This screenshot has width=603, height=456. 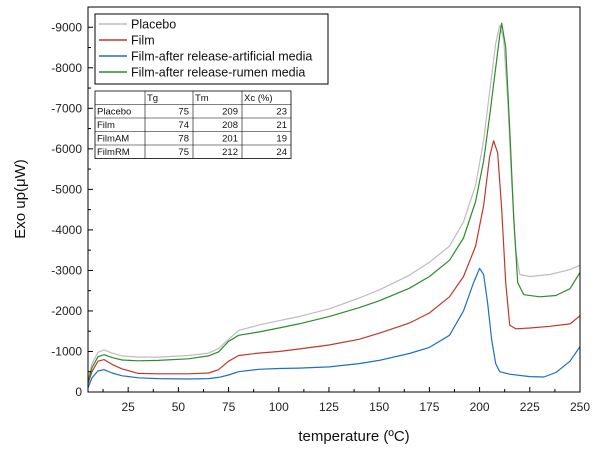 What do you see at coordinates (106, 125) in the screenshot?
I see `table-cell-1-0: Film` at bounding box center [106, 125].